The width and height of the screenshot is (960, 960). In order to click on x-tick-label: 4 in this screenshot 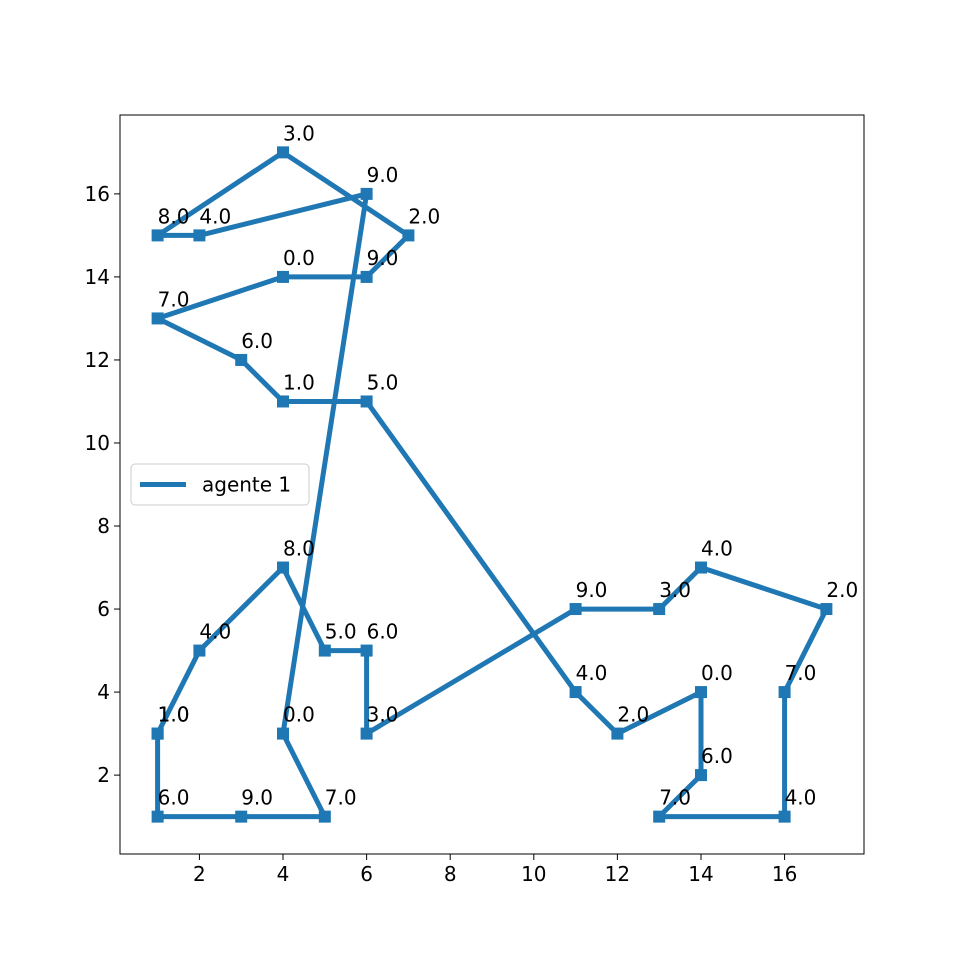, I will do `click(283, 874)`.